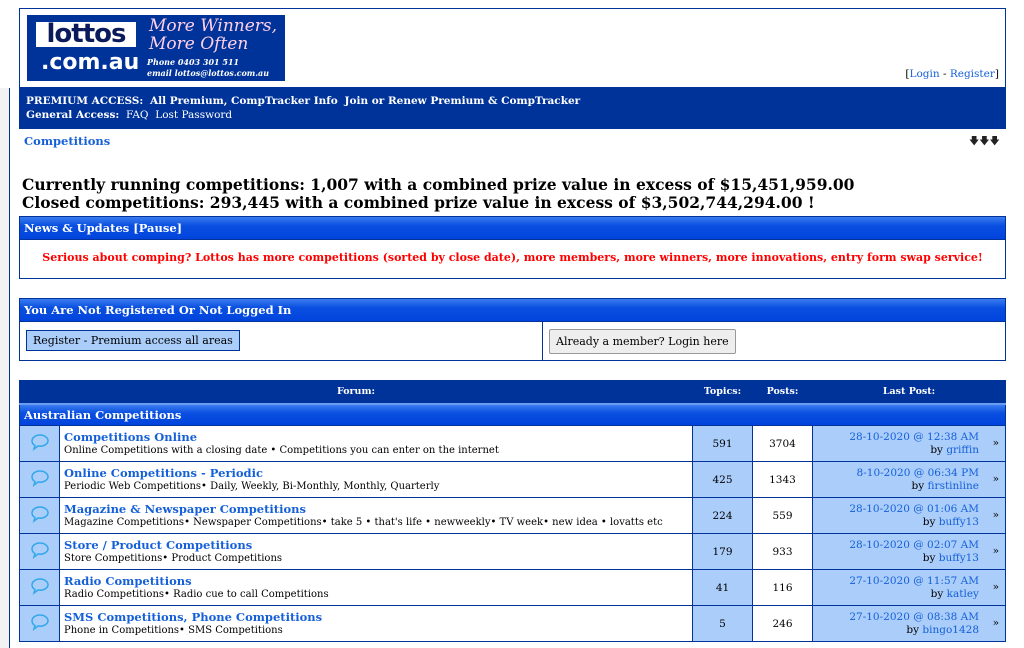  I want to click on last-post-user: firstinline, so click(953, 485).